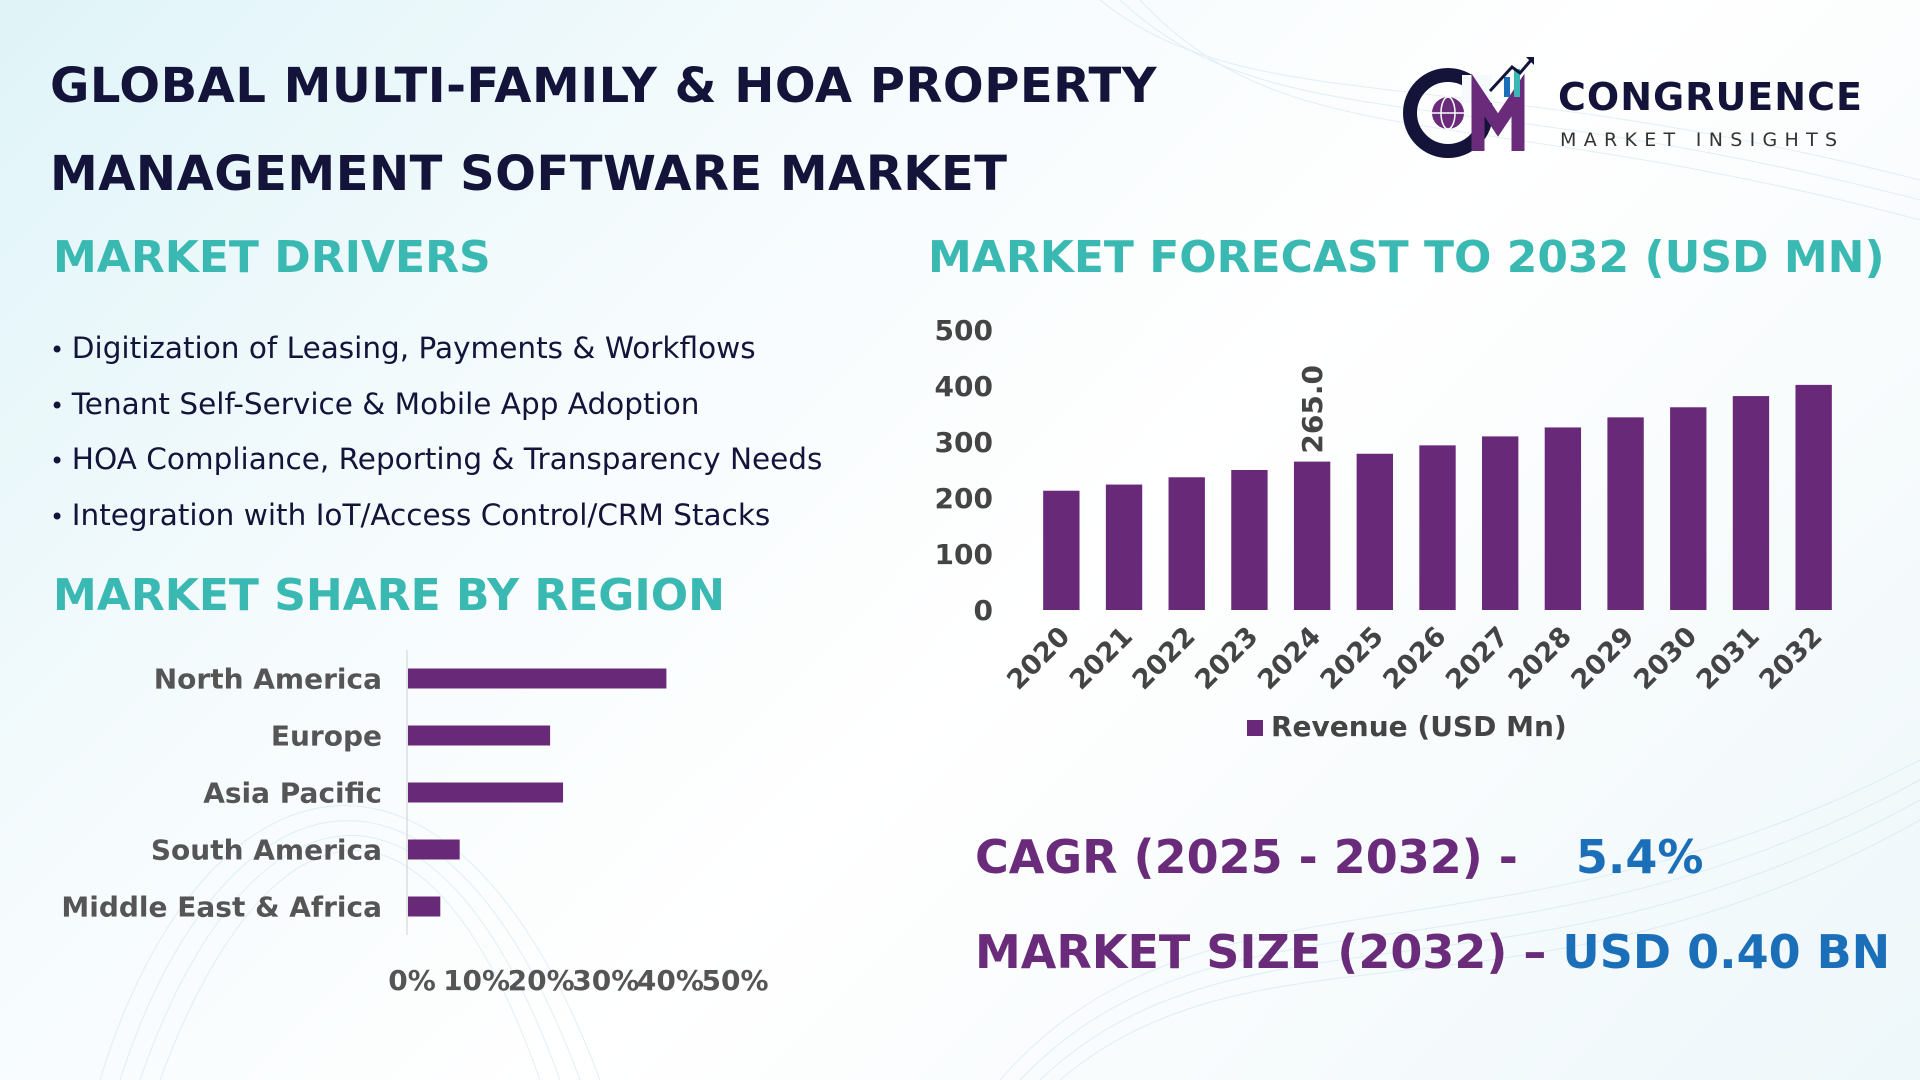  What do you see at coordinates (983, 610) in the screenshot?
I see `forecast-y-tick-label: 0` at bounding box center [983, 610].